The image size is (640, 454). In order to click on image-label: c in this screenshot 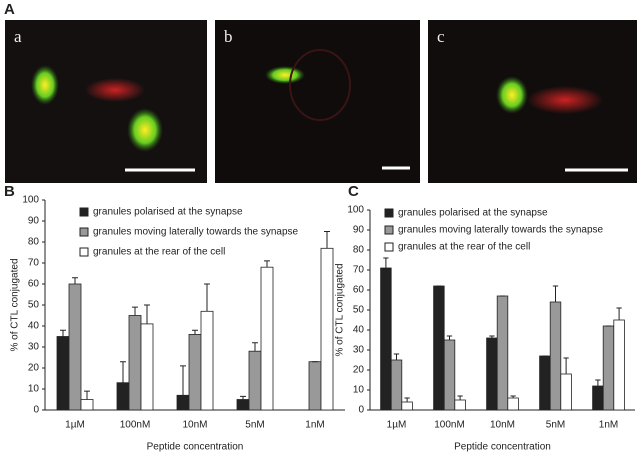, I will do `click(441, 36)`.